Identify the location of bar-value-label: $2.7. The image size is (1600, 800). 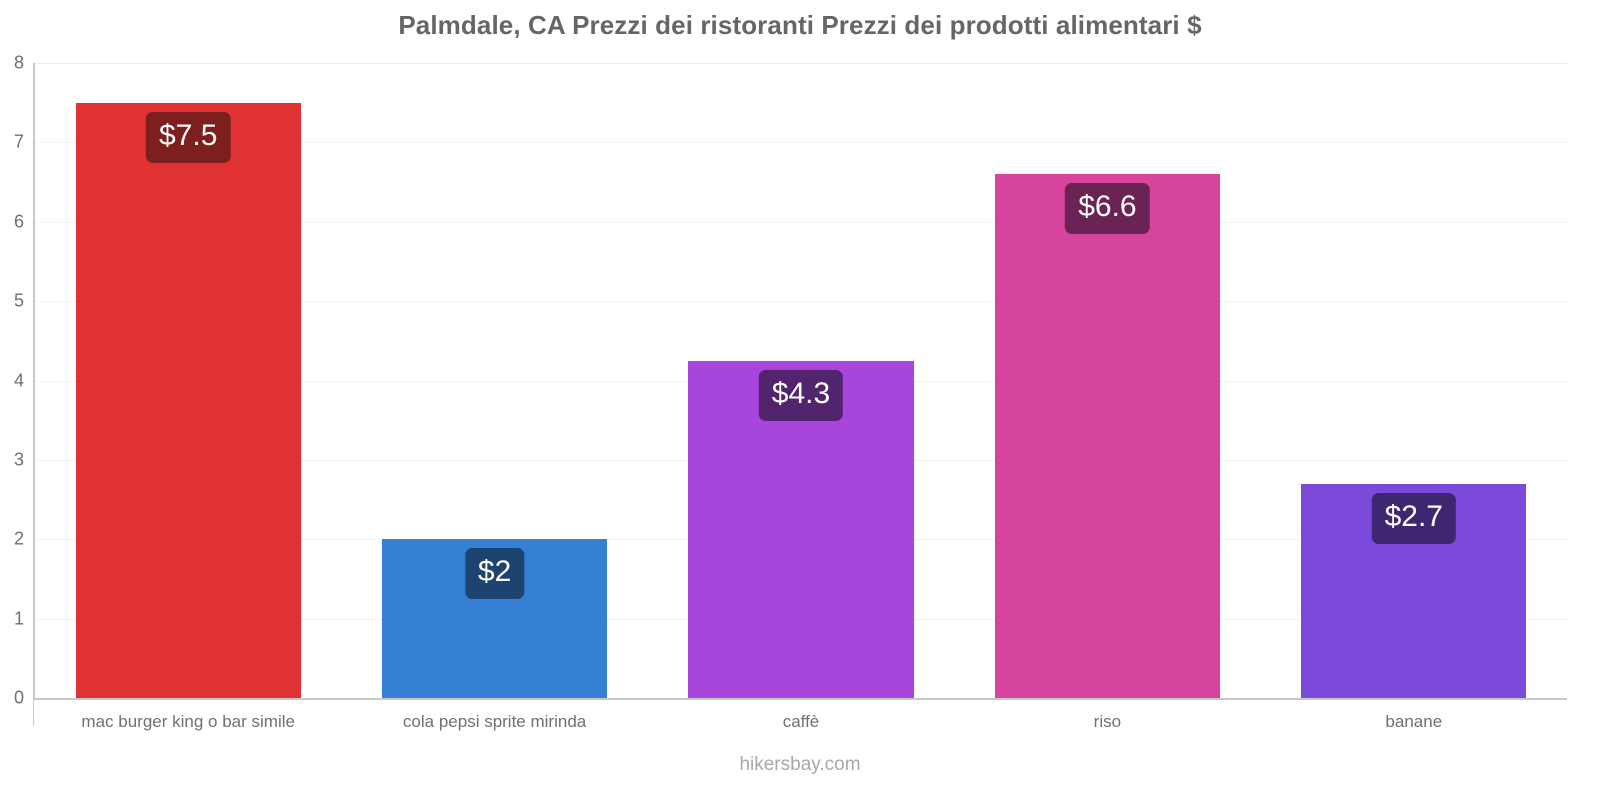
(1413, 518).